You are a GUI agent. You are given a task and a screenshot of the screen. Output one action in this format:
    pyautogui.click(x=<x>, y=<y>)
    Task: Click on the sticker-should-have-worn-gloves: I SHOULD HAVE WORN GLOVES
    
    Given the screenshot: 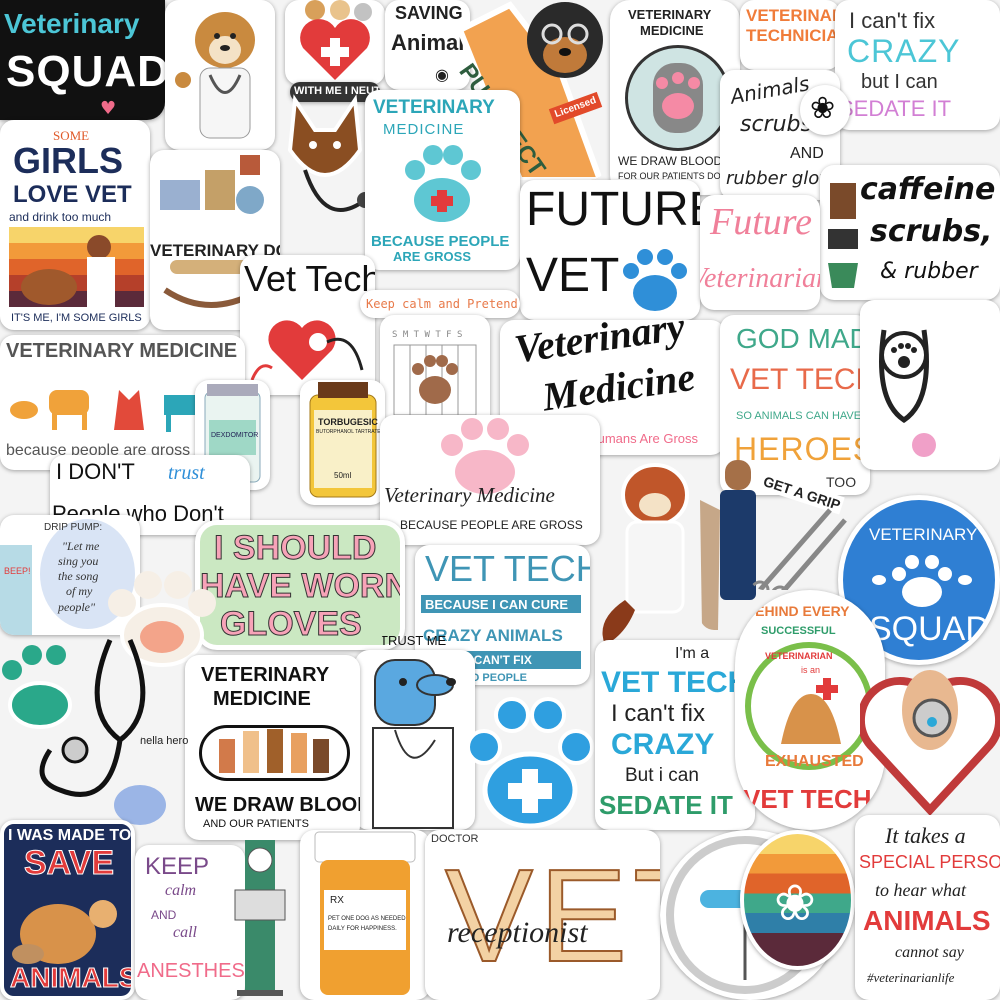 What is the action you would take?
    pyautogui.click(x=300, y=585)
    